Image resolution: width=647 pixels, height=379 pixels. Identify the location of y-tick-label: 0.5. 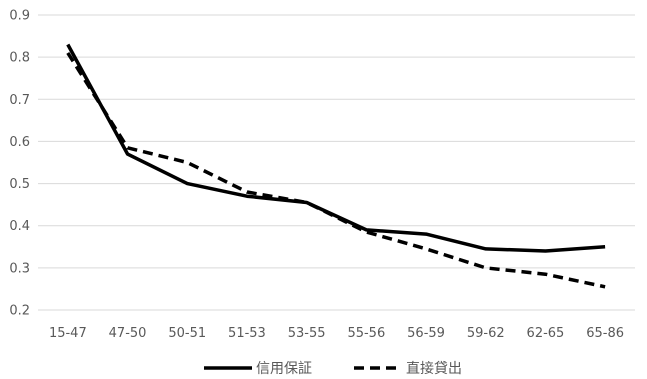
(19, 184).